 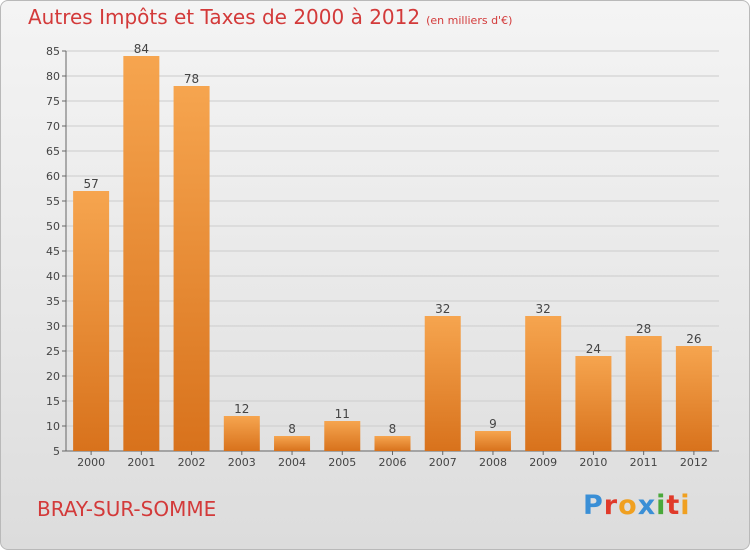 What do you see at coordinates (543, 462) in the screenshot?
I see `x-tick-label: 2009` at bounding box center [543, 462].